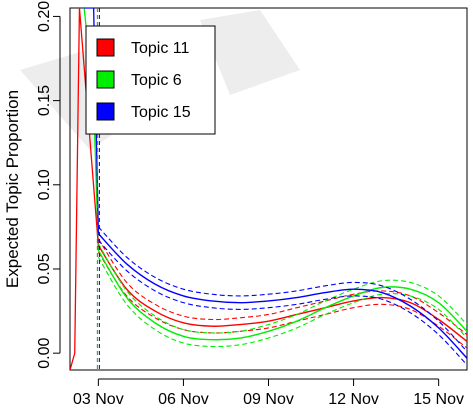 The width and height of the screenshot is (473, 410). I want to click on x-tick-label: 12 Nov, so click(353, 399).